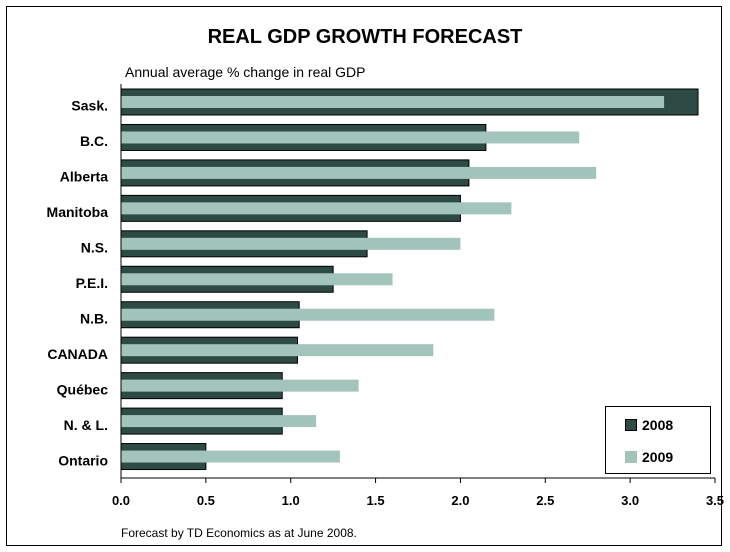 This screenshot has height=552, width=730. I want to click on category-label-n-l: N. & L., so click(86, 425).